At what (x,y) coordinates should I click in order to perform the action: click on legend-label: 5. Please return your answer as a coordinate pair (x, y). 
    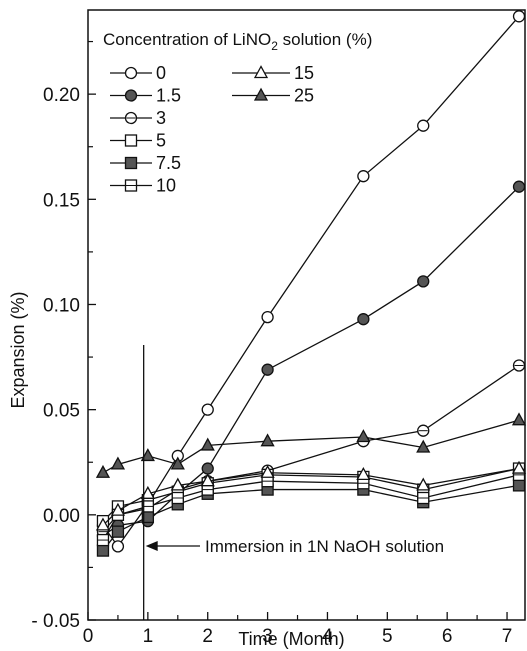
    Looking at the image, I should click on (161, 141).